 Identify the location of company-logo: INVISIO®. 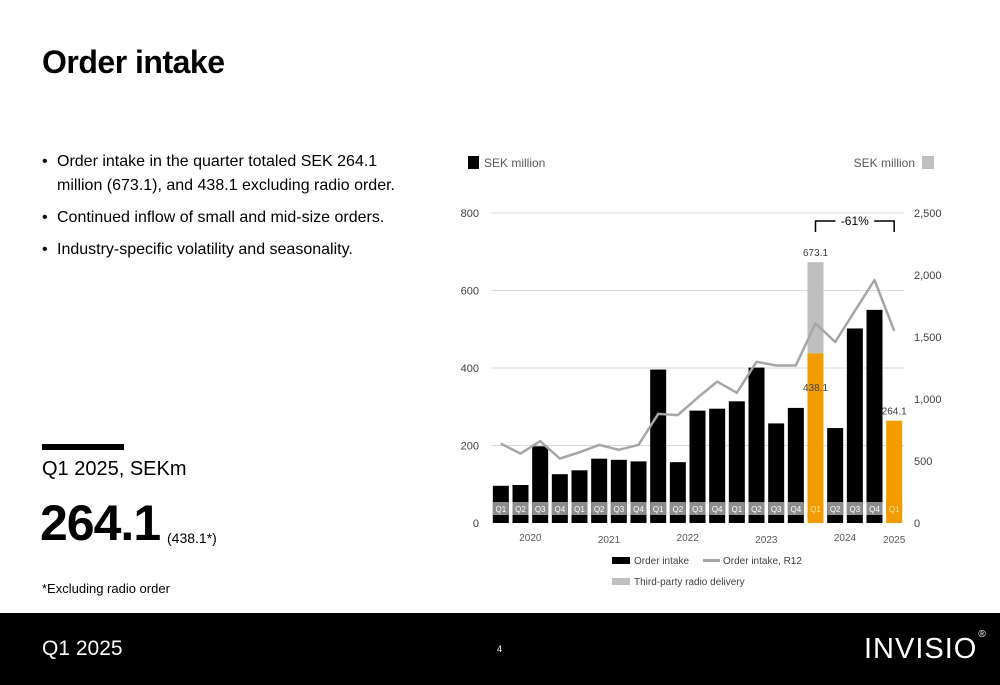
(925, 647).